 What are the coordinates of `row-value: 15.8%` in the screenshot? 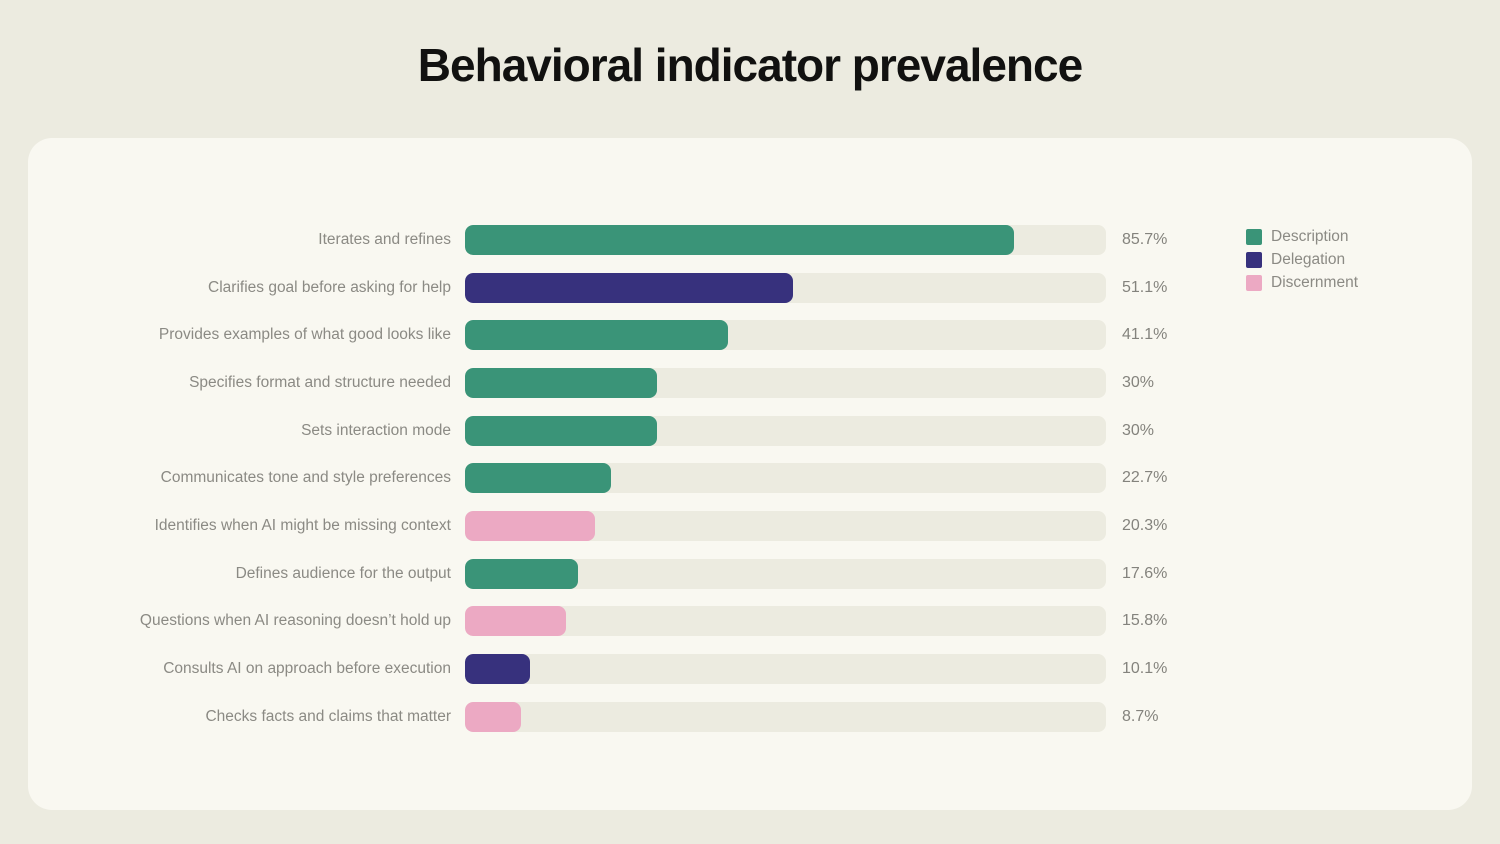 It's located at (1145, 621).